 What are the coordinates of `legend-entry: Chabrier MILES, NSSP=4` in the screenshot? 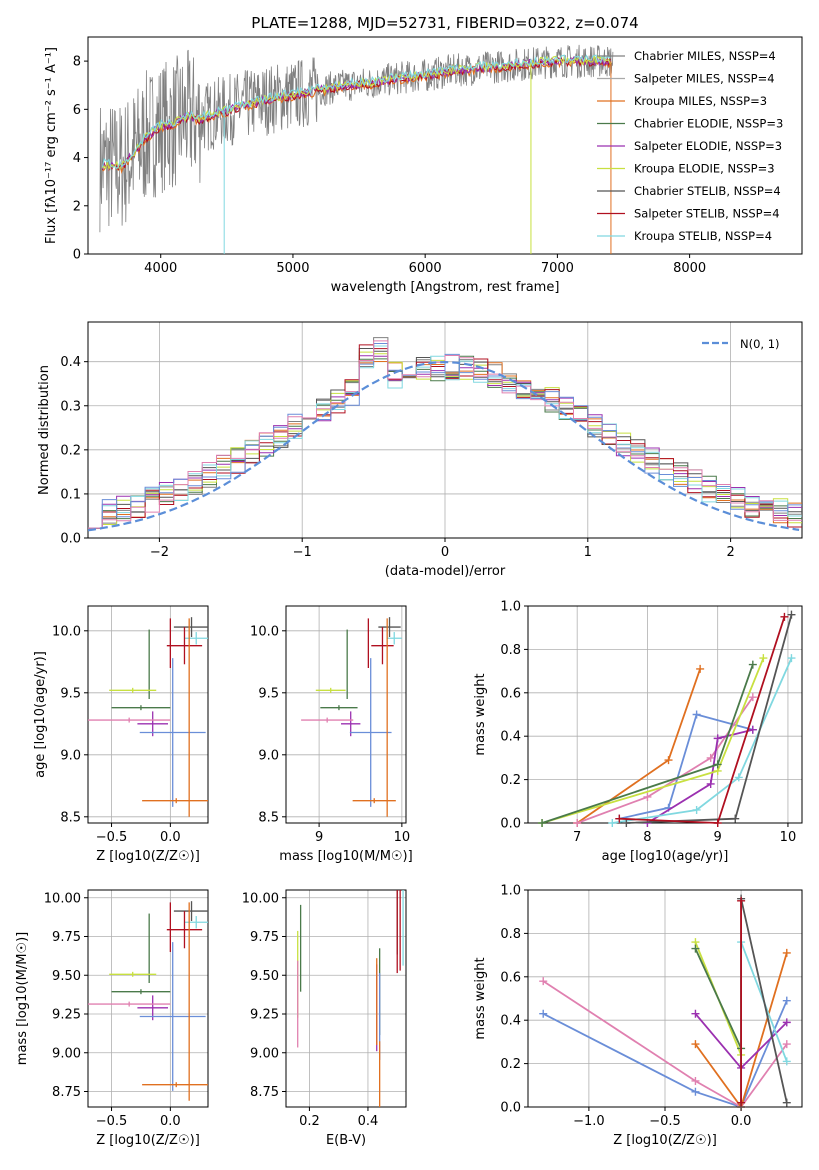 It's located at (705, 56).